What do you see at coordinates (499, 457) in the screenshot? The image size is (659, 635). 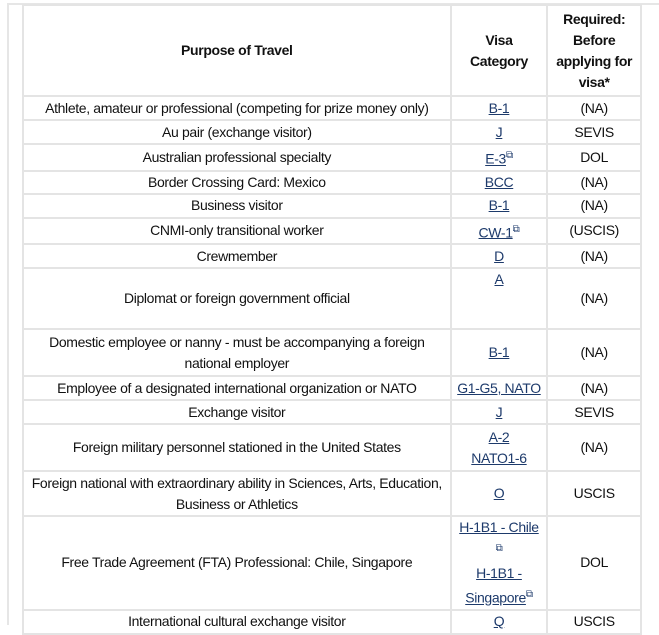 I see `visa-link: NATO1-6` at bounding box center [499, 457].